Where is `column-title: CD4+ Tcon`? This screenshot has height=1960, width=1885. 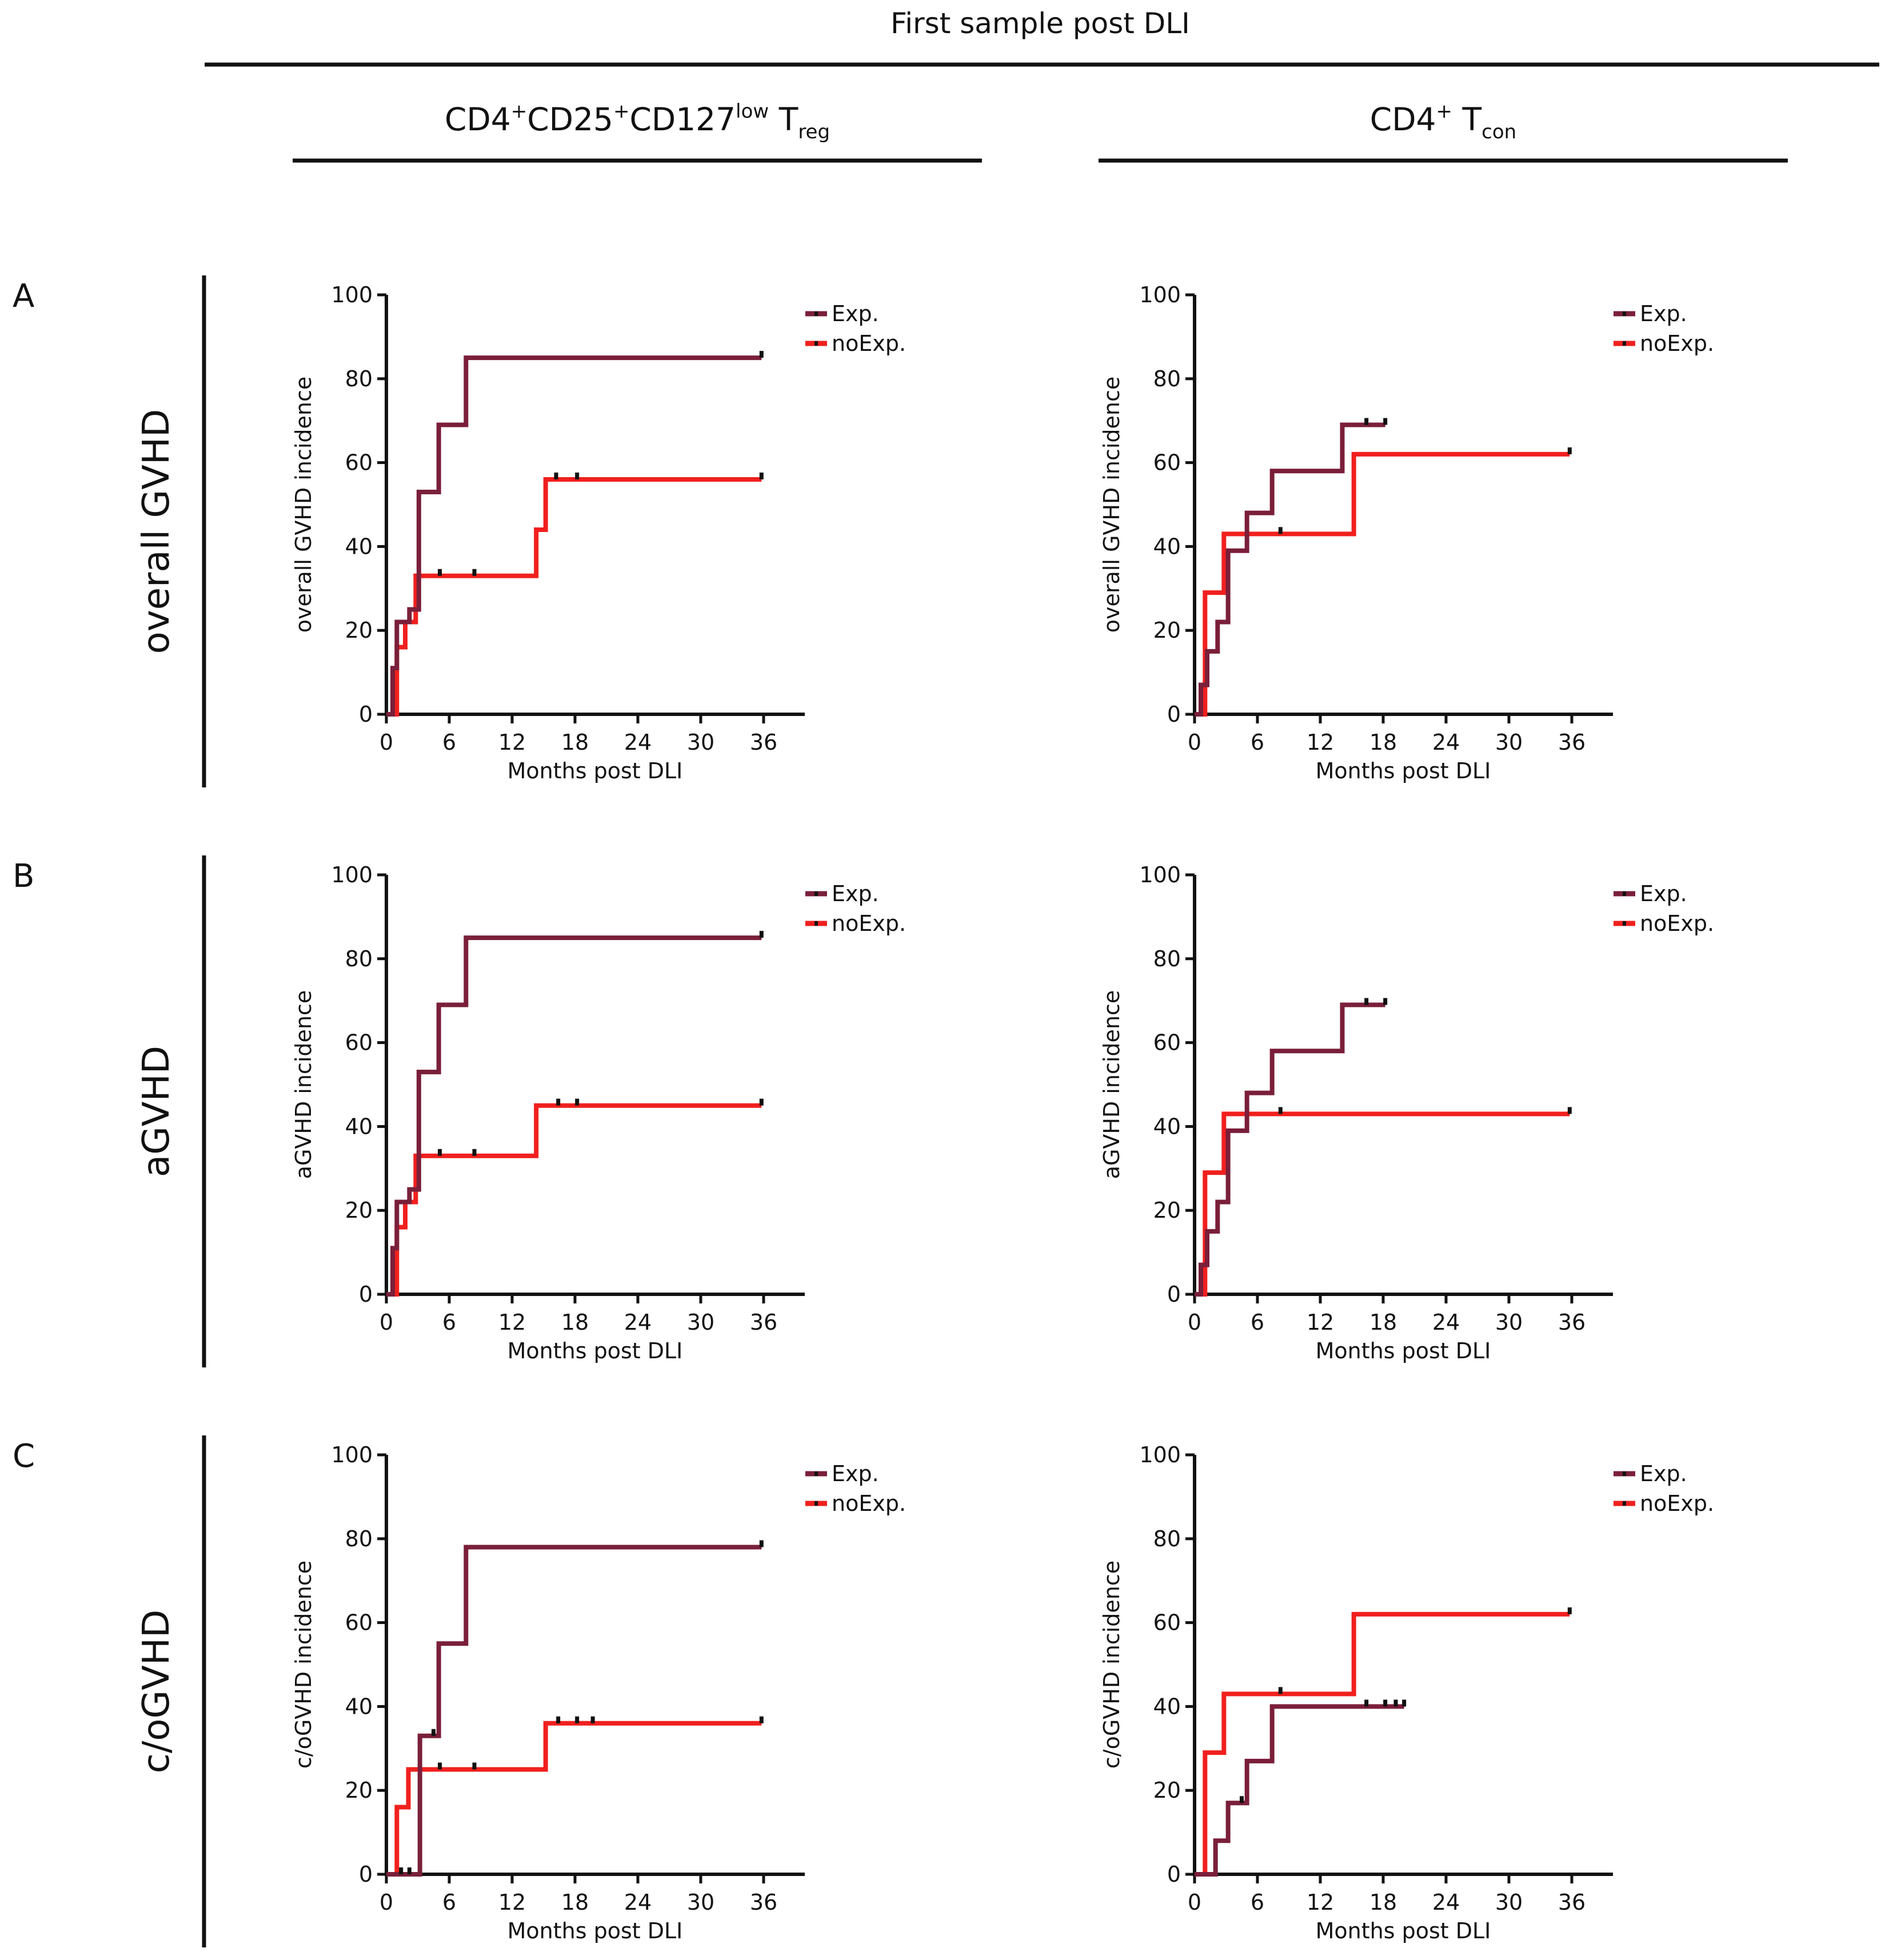
column-title: CD4+ Tcon is located at coordinates (1443, 121).